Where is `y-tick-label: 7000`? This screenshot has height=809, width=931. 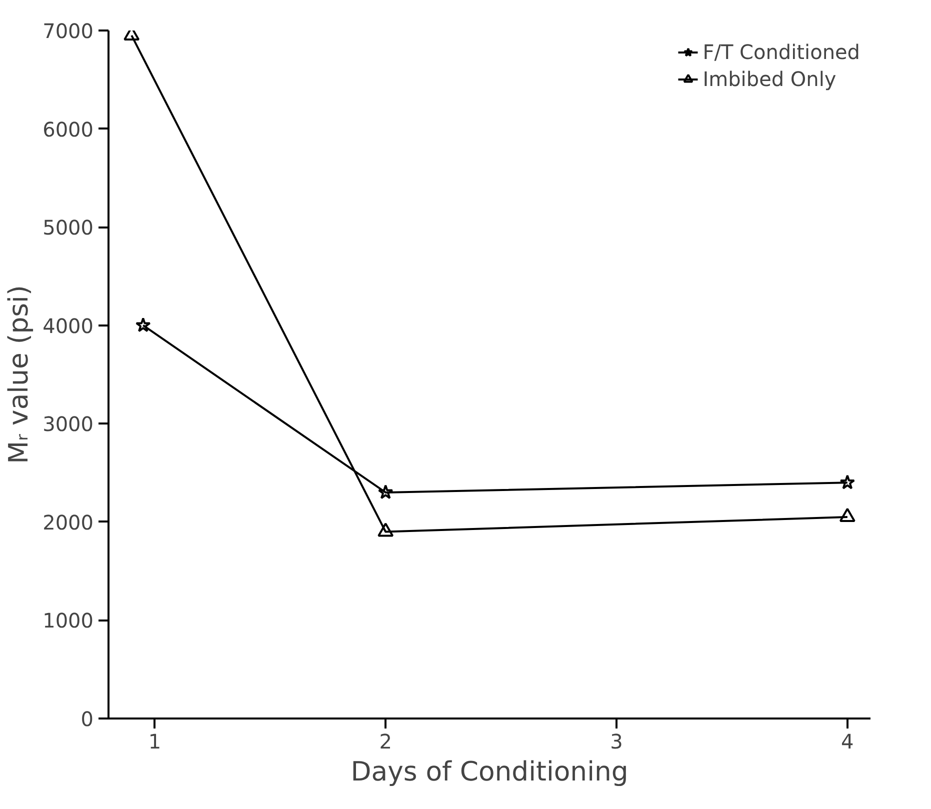 y-tick-label: 7000 is located at coordinates (68, 31).